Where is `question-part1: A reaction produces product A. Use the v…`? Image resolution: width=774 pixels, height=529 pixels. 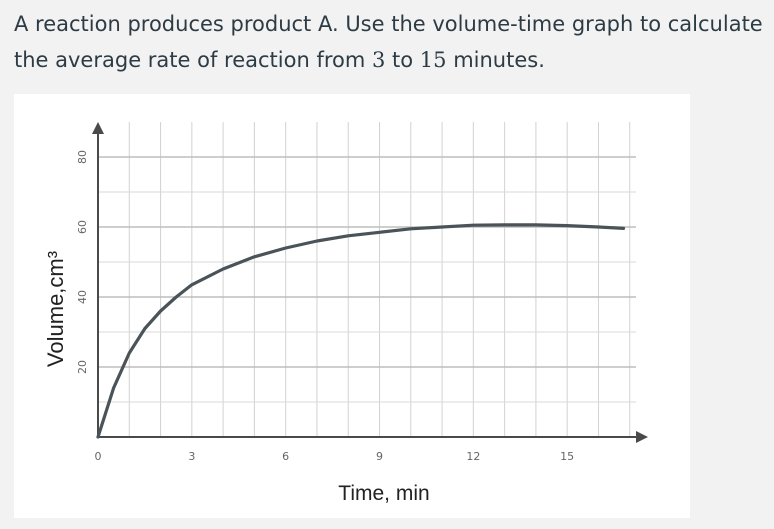
question-part1: A reaction produces product A. Use the v… is located at coordinates (388, 42).